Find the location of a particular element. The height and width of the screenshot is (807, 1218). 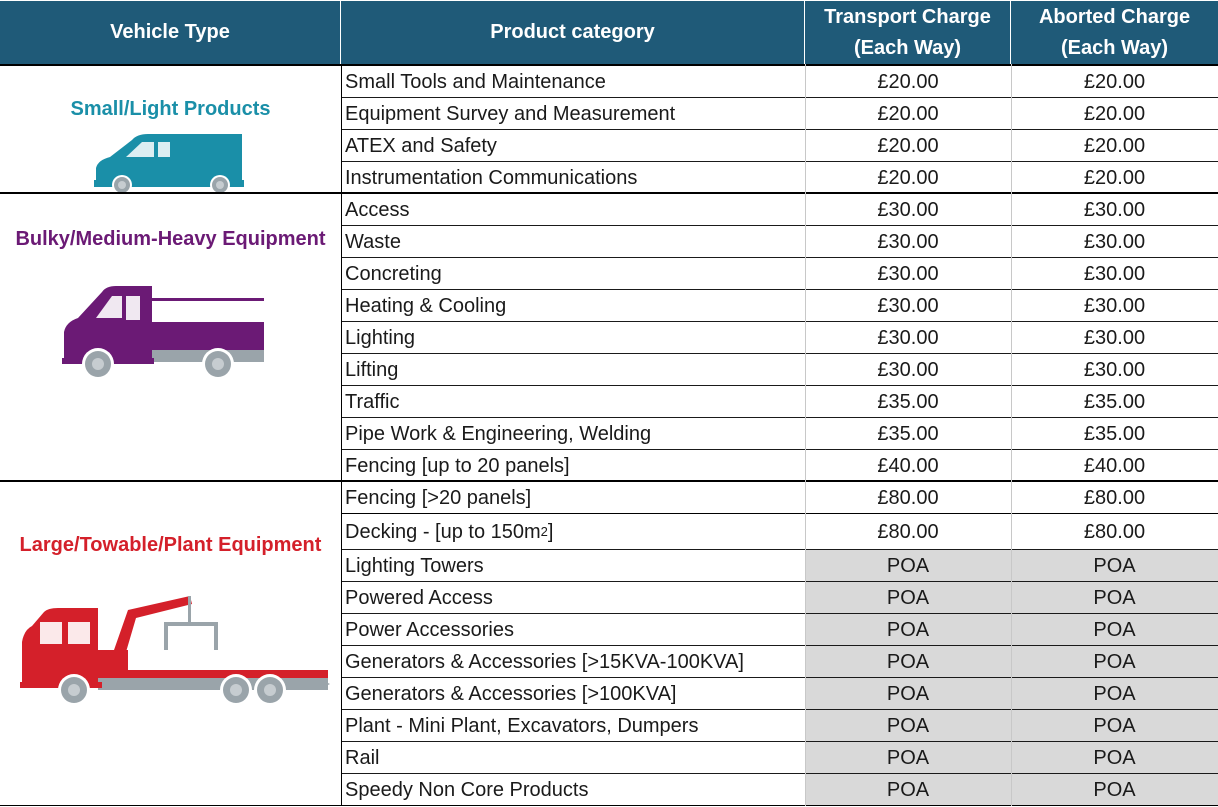

product-category-text: Small Tools and Maintenance is located at coordinates (475, 81).